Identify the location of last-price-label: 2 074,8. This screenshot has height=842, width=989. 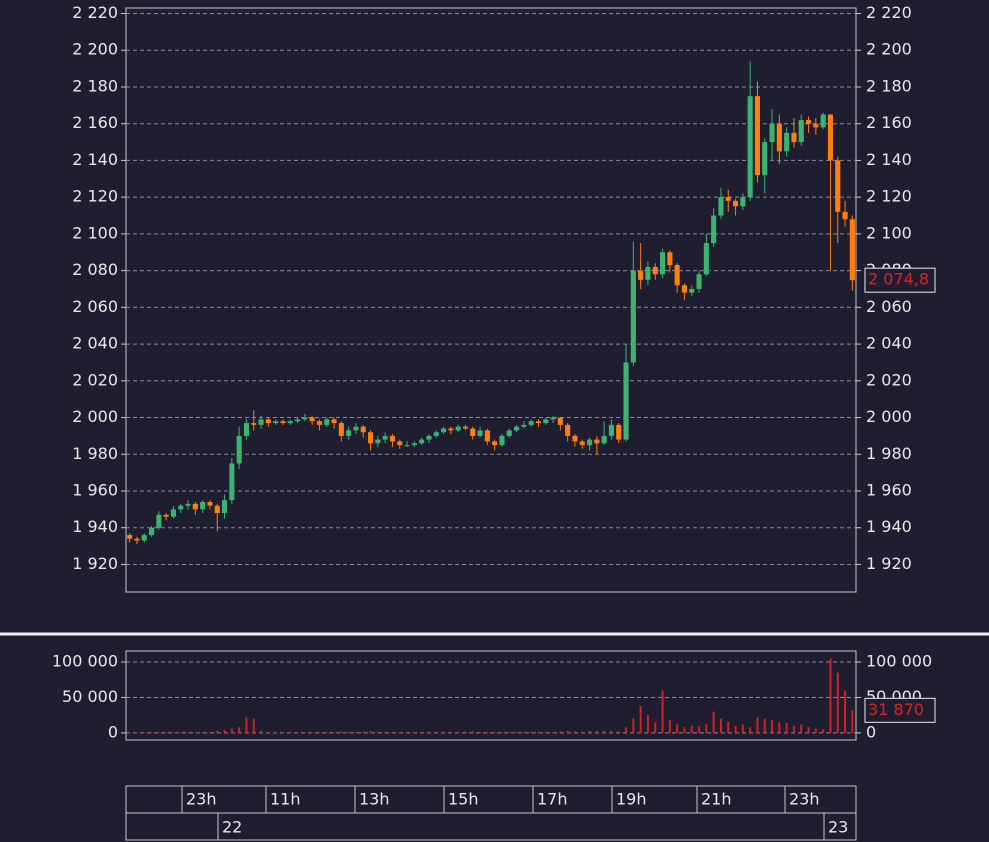
(898, 279).